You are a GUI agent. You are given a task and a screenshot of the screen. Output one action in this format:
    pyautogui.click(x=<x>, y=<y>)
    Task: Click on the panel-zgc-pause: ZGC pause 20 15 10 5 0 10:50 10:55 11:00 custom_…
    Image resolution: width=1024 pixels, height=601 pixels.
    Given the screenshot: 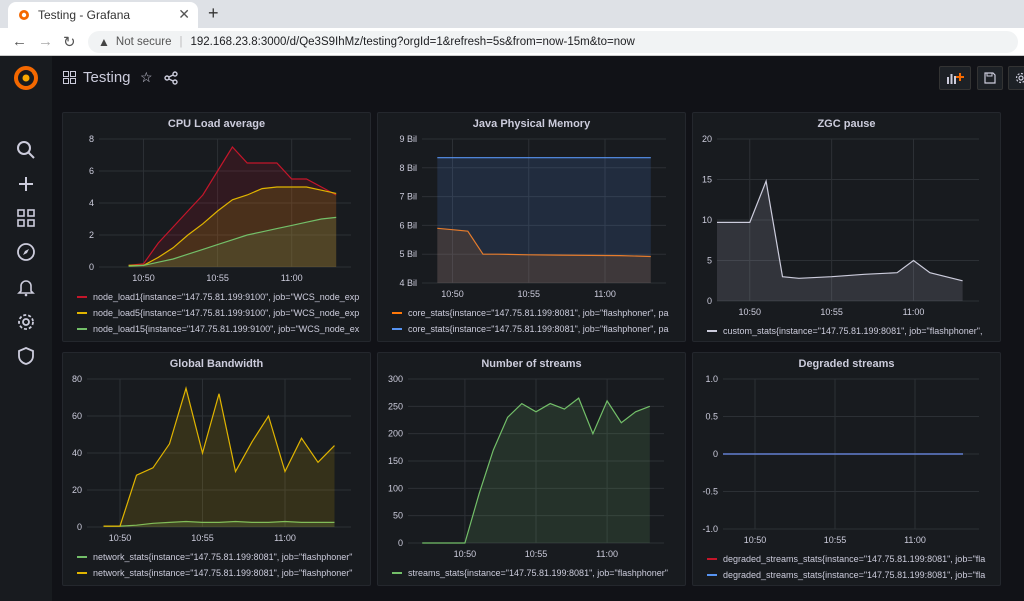 What is the action you would take?
    pyautogui.click(x=846, y=227)
    